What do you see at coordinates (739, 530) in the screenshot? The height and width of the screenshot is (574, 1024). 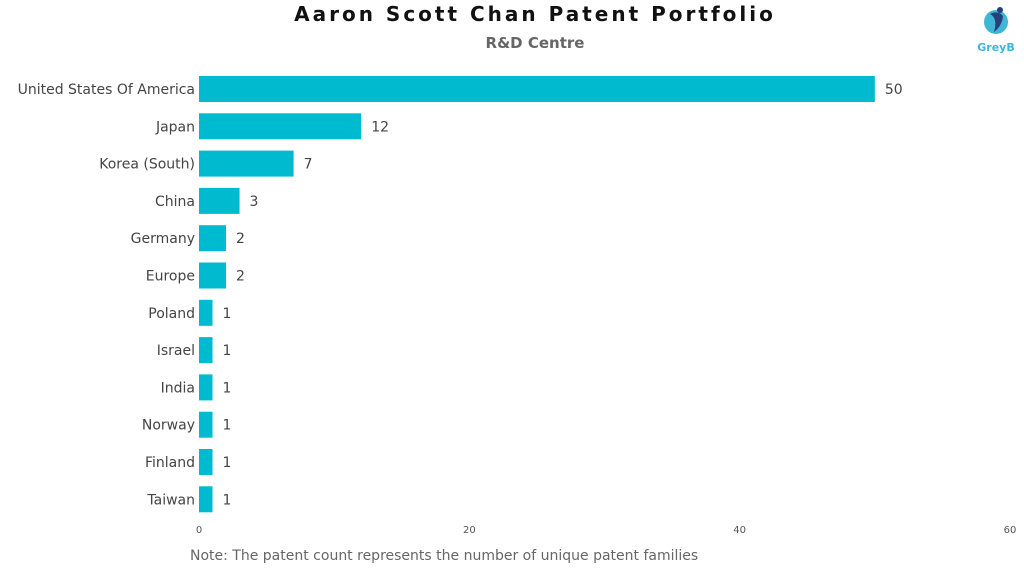 I see `x-tick-label: 40` at bounding box center [739, 530].